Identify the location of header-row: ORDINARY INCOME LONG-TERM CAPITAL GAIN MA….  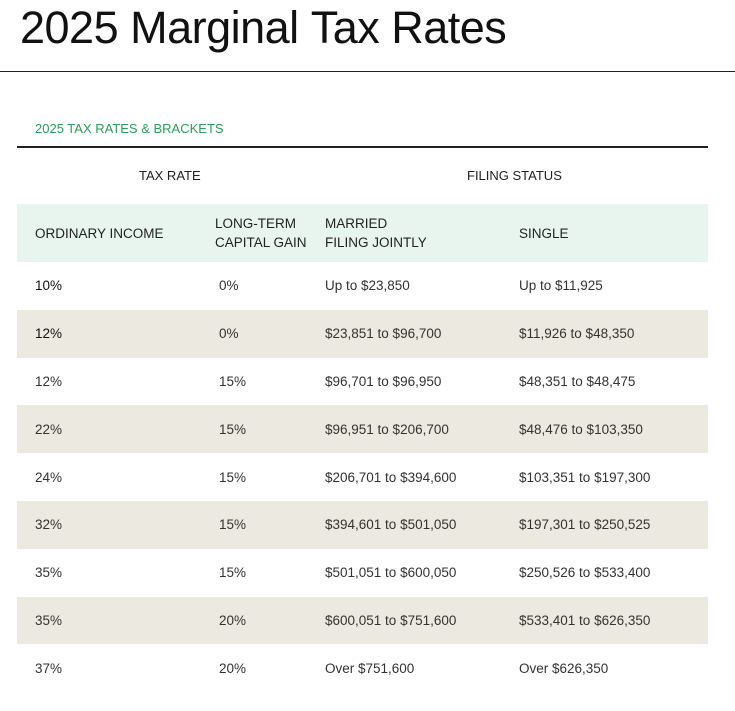
(362, 233).